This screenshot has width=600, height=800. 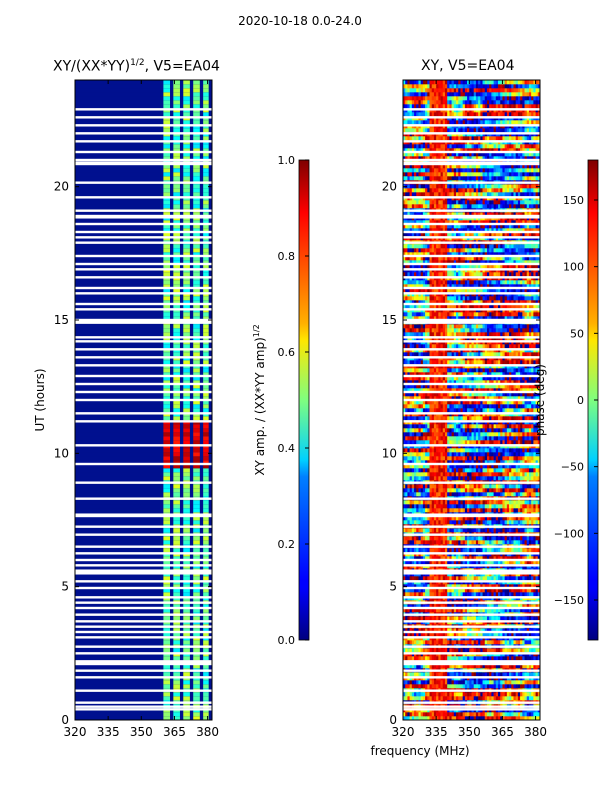 What do you see at coordinates (389, 453) in the screenshot?
I see `right-y-tick-label: 10` at bounding box center [389, 453].